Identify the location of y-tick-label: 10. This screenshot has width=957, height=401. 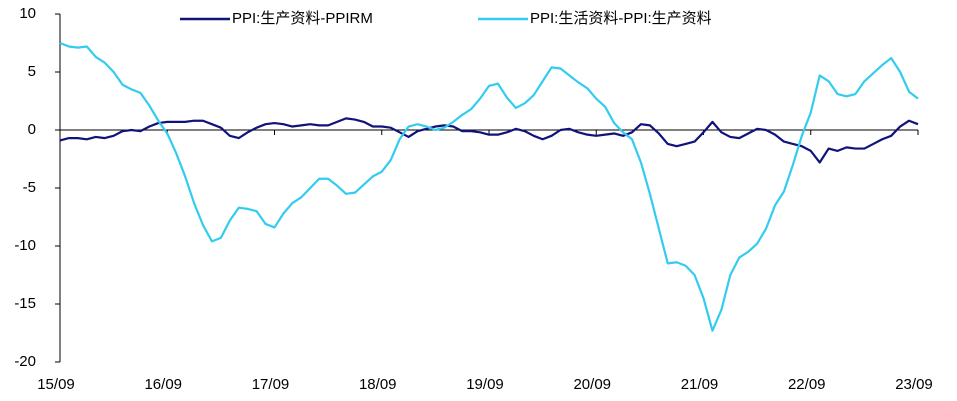
(27, 13).